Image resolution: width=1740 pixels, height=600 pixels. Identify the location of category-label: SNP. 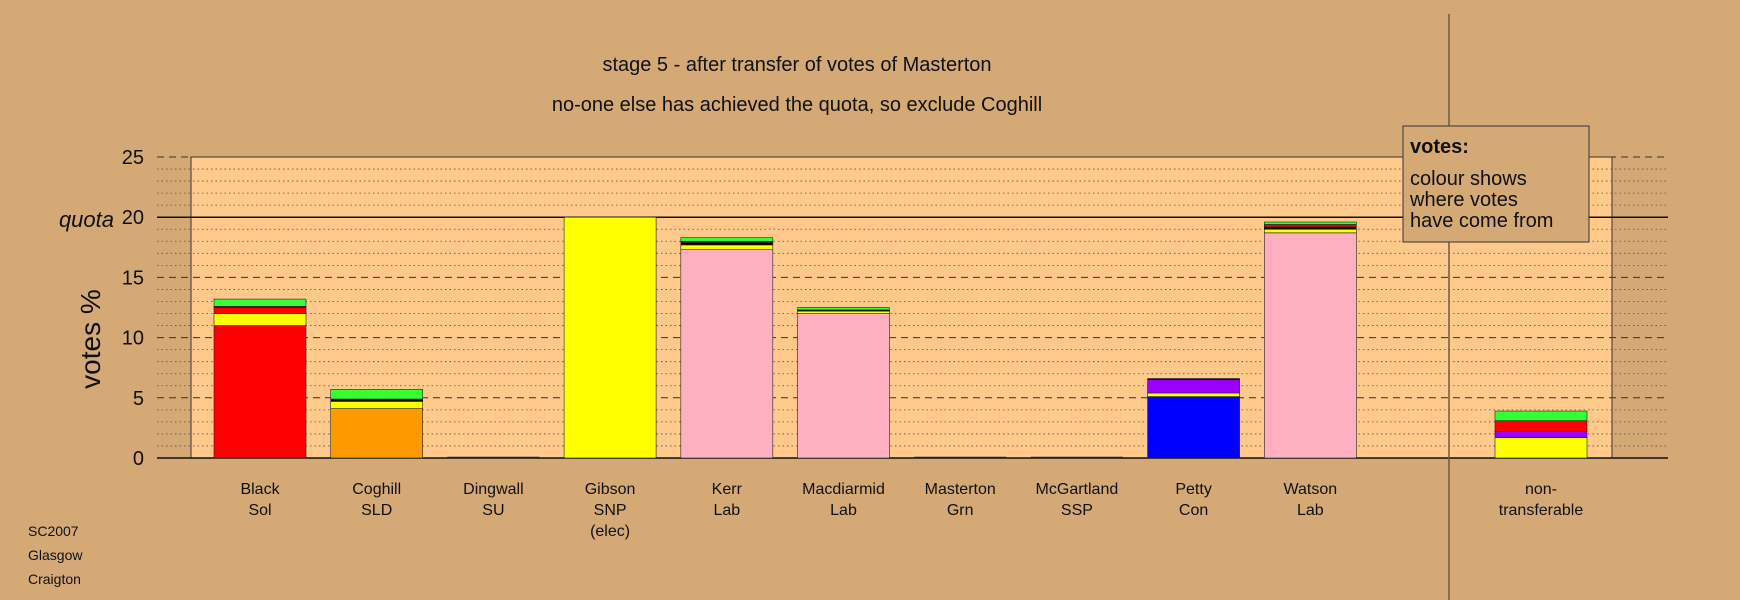
(610, 510).